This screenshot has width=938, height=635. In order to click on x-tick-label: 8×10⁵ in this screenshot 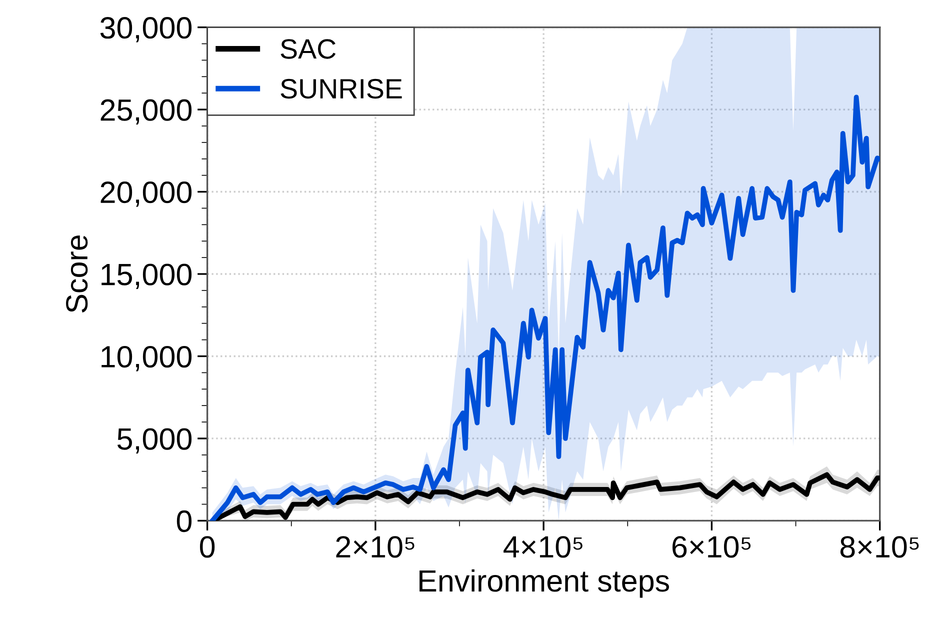, I will do `click(879, 547)`.